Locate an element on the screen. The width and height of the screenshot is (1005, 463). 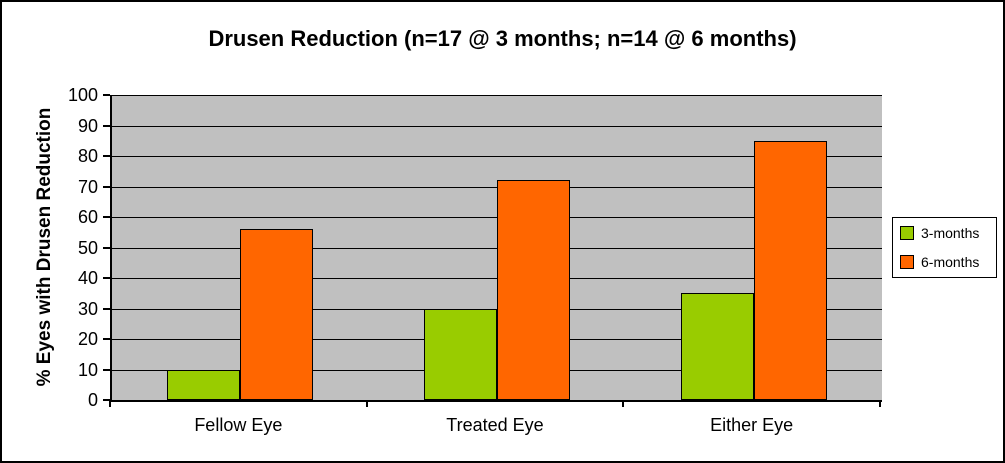
legend-item-6-months: 6-months is located at coordinates (944, 262).